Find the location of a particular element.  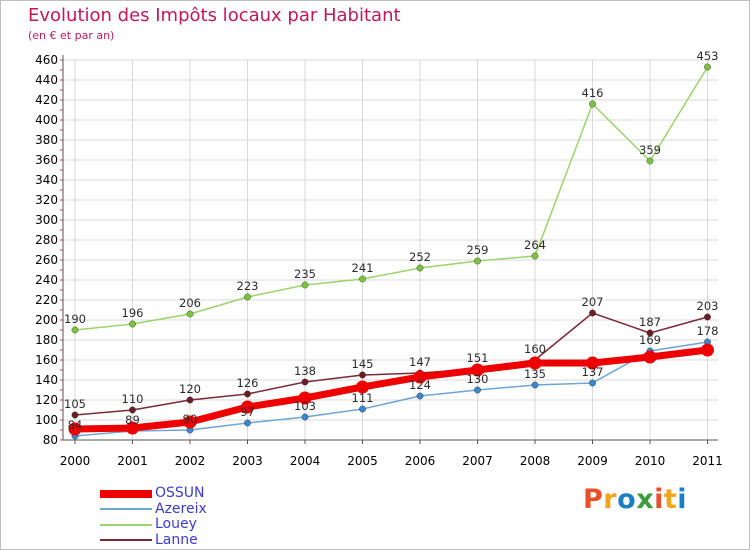

data-label-azereix: 178 is located at coordinates (708, 331).